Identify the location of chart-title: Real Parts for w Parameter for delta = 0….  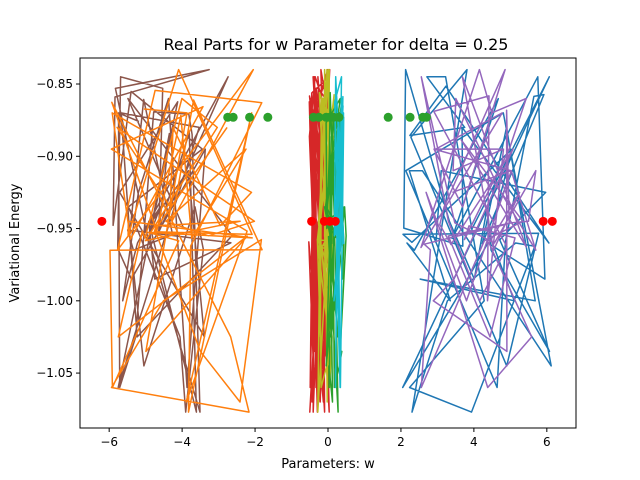
(336, 44).